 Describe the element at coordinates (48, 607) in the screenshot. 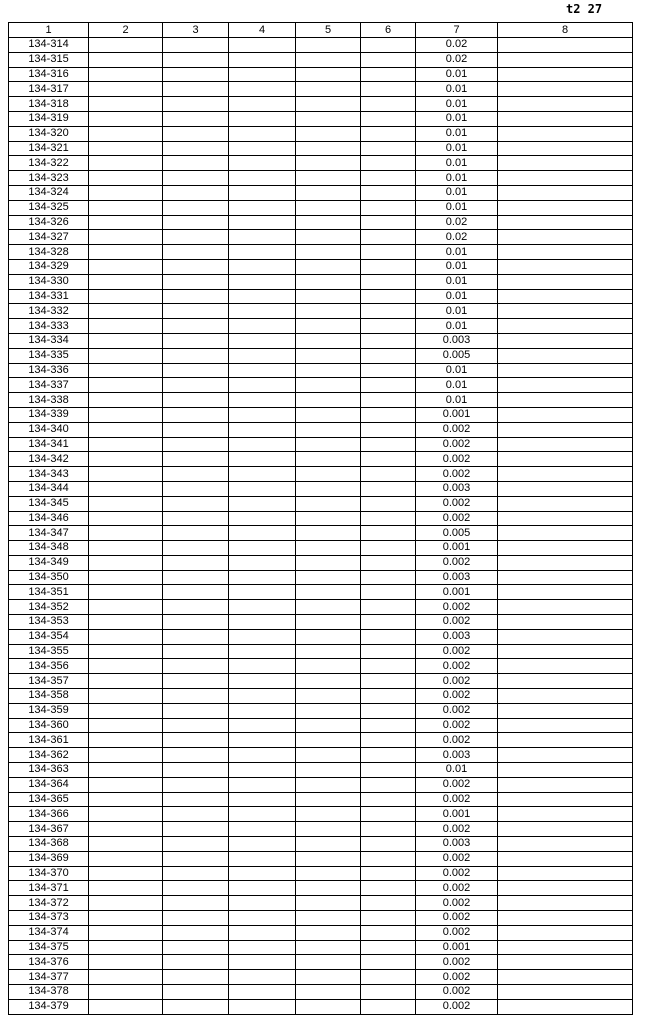

I see `row-id-cell: 134-352` at that location.